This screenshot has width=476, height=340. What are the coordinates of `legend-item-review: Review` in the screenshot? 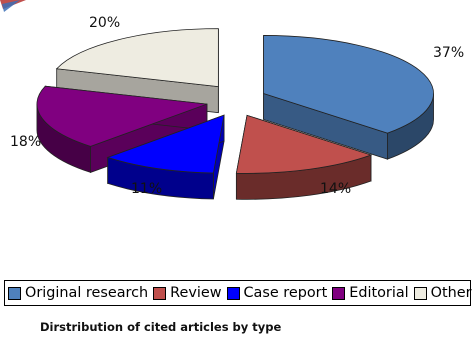 It's located at (187, 293).